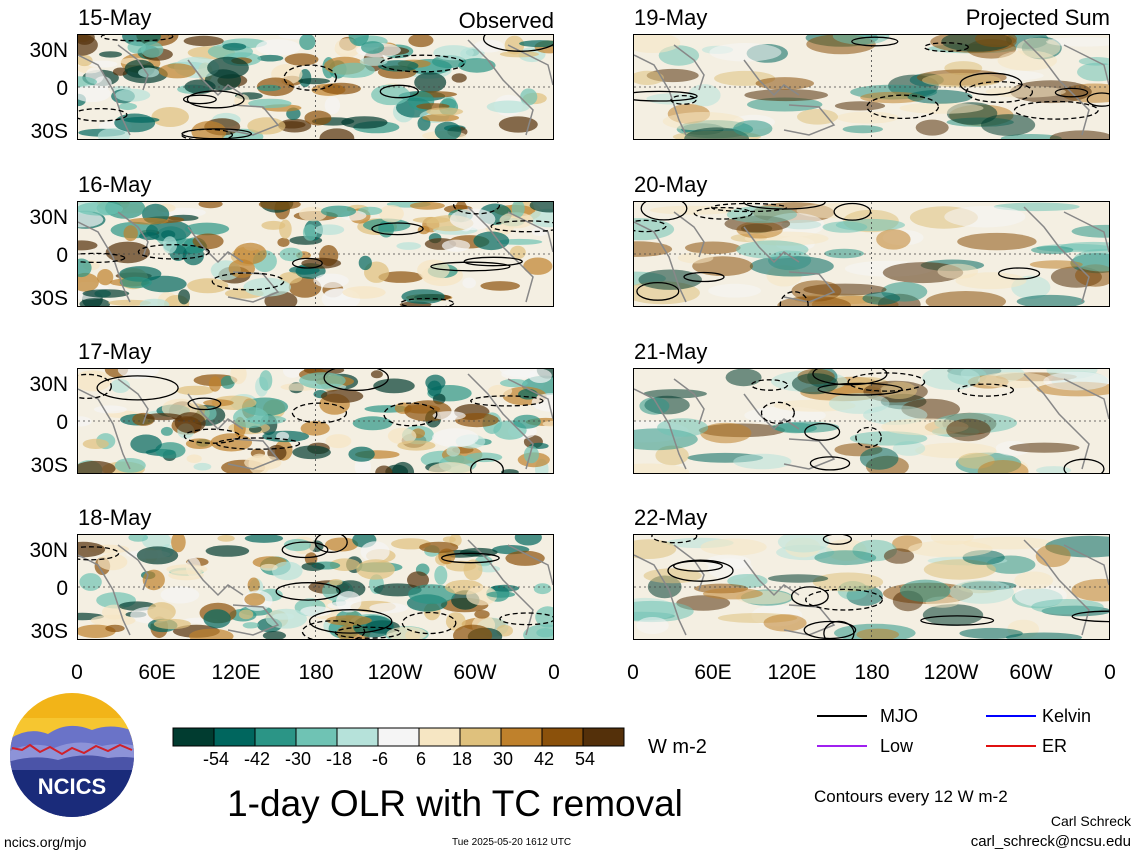 Image resolution: width=1135 pixels, height=856 pixels. What do you see at coordinates (256, 759) in the screenshot?
I see `colorbar-tick: -42` at bounding box center [256, 759].